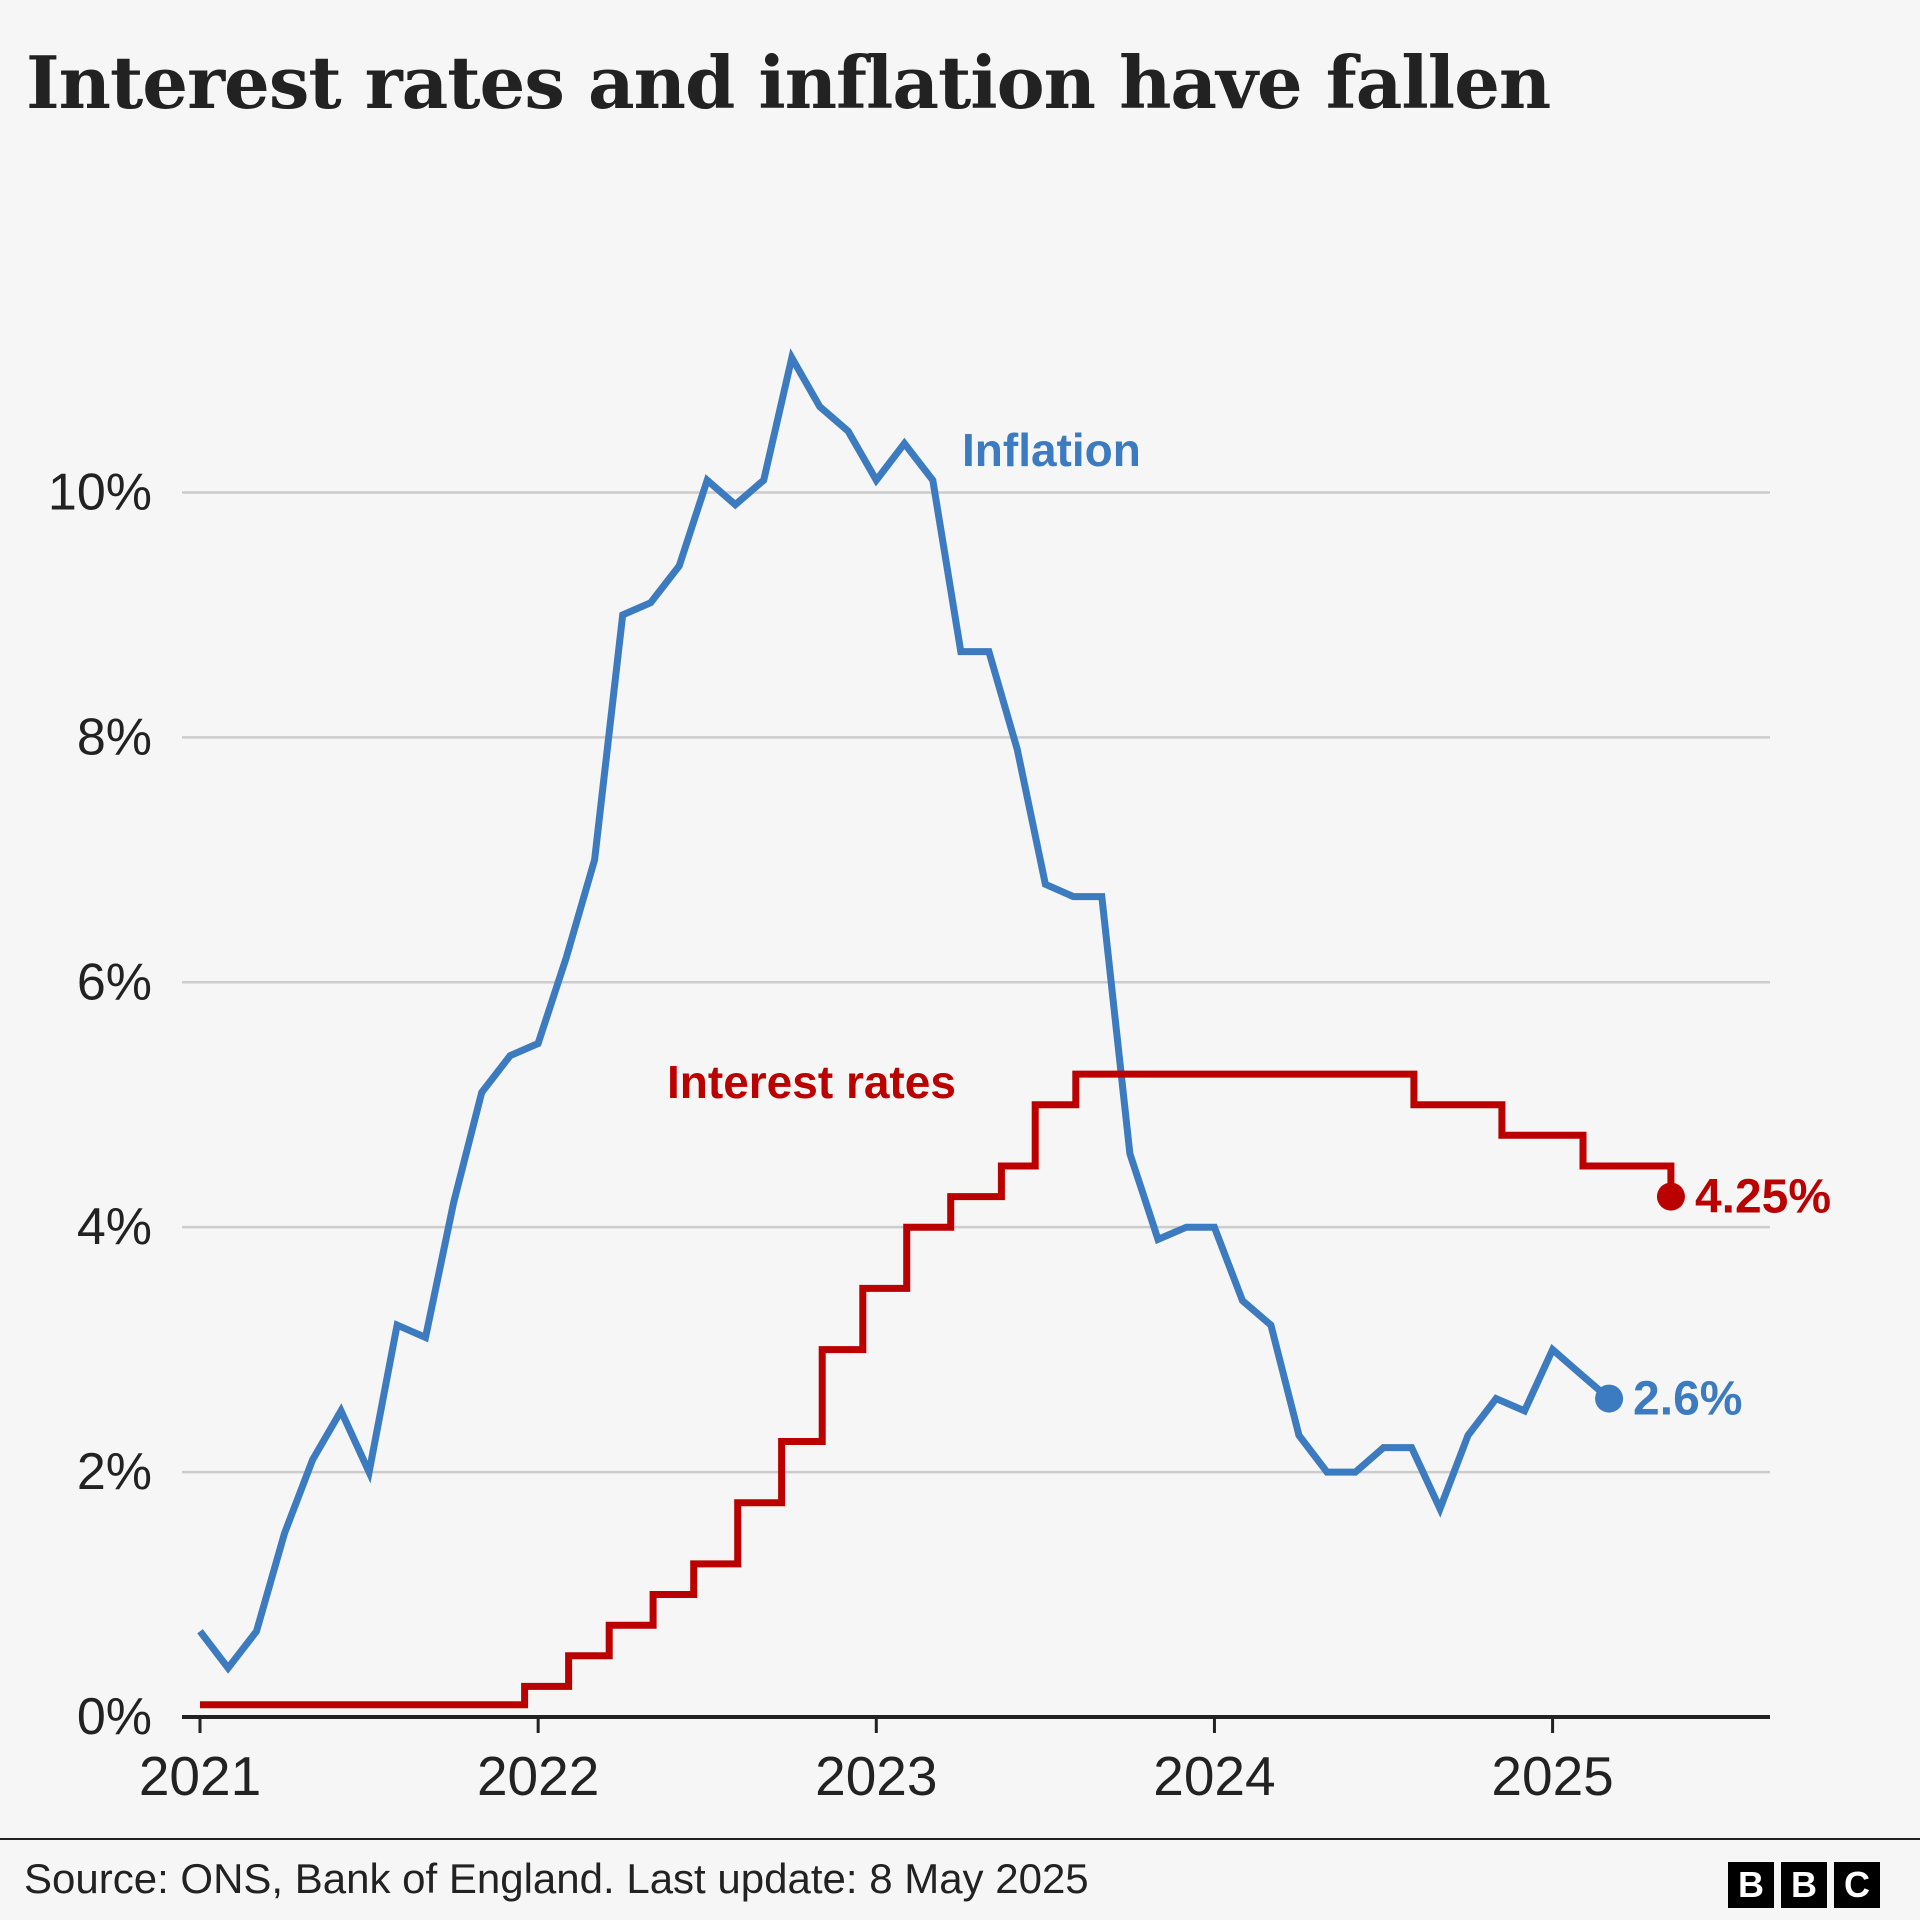 Image resolution: width=1920 pixels, height=1920 pixels. Describe the element at coordinates (876, 1776) in the screenshot. I see `x-tick-label: 2023` at that location.